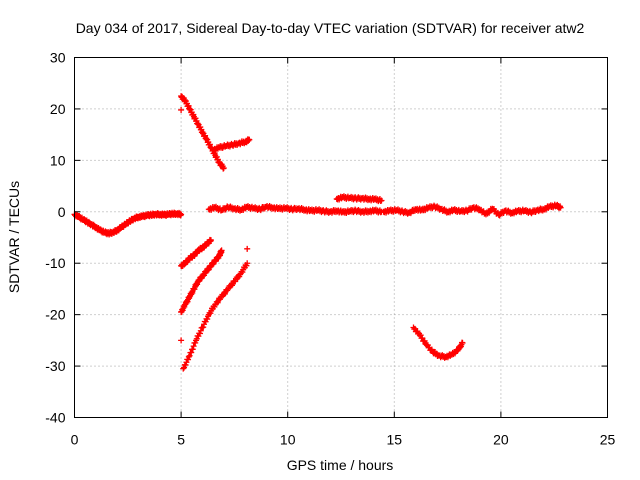 This screenshot has width=640, height=480. Describe the element at coordinates (395, 440) in the screenshot. I see `x-tick-label: 15` at that location.